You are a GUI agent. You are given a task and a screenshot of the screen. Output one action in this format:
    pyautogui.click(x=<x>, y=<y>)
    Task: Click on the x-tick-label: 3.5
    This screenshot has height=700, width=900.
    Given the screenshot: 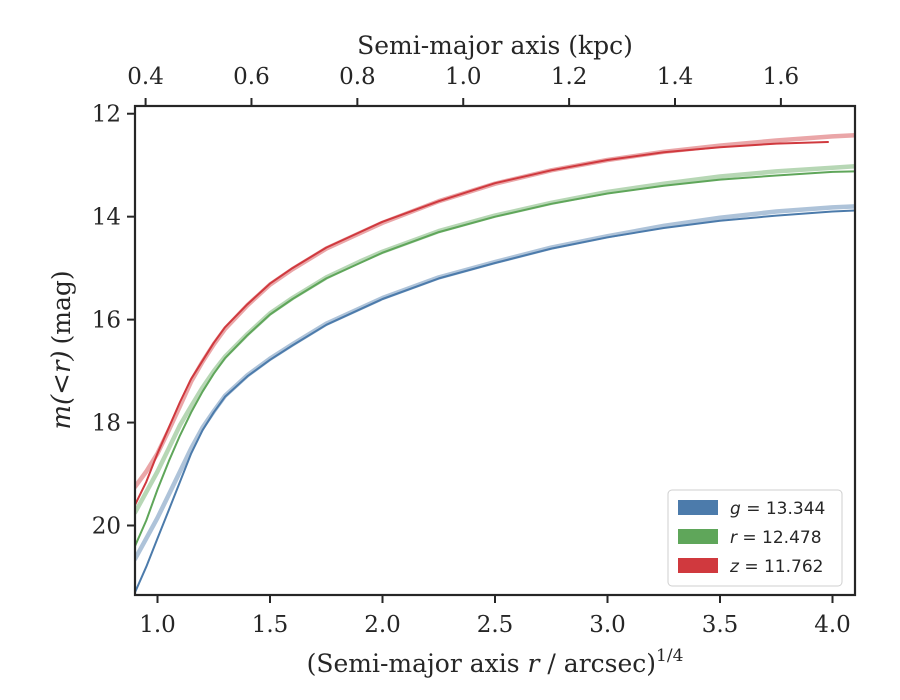 What is the action you would take?
    pyautogui.click(x=720, y=625)
    